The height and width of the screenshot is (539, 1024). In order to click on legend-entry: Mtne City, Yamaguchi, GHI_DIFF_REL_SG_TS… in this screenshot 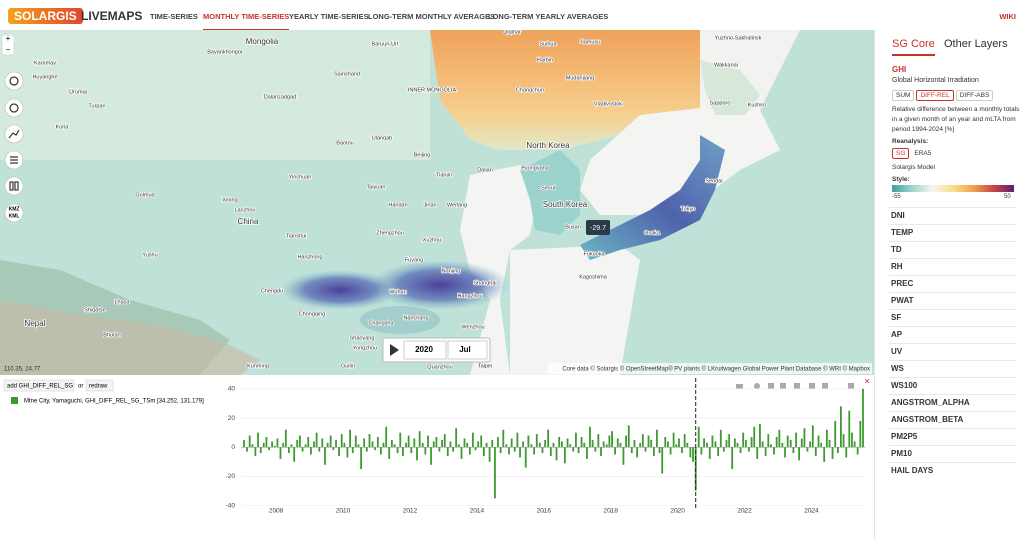, I will do `click(114, 402)`.